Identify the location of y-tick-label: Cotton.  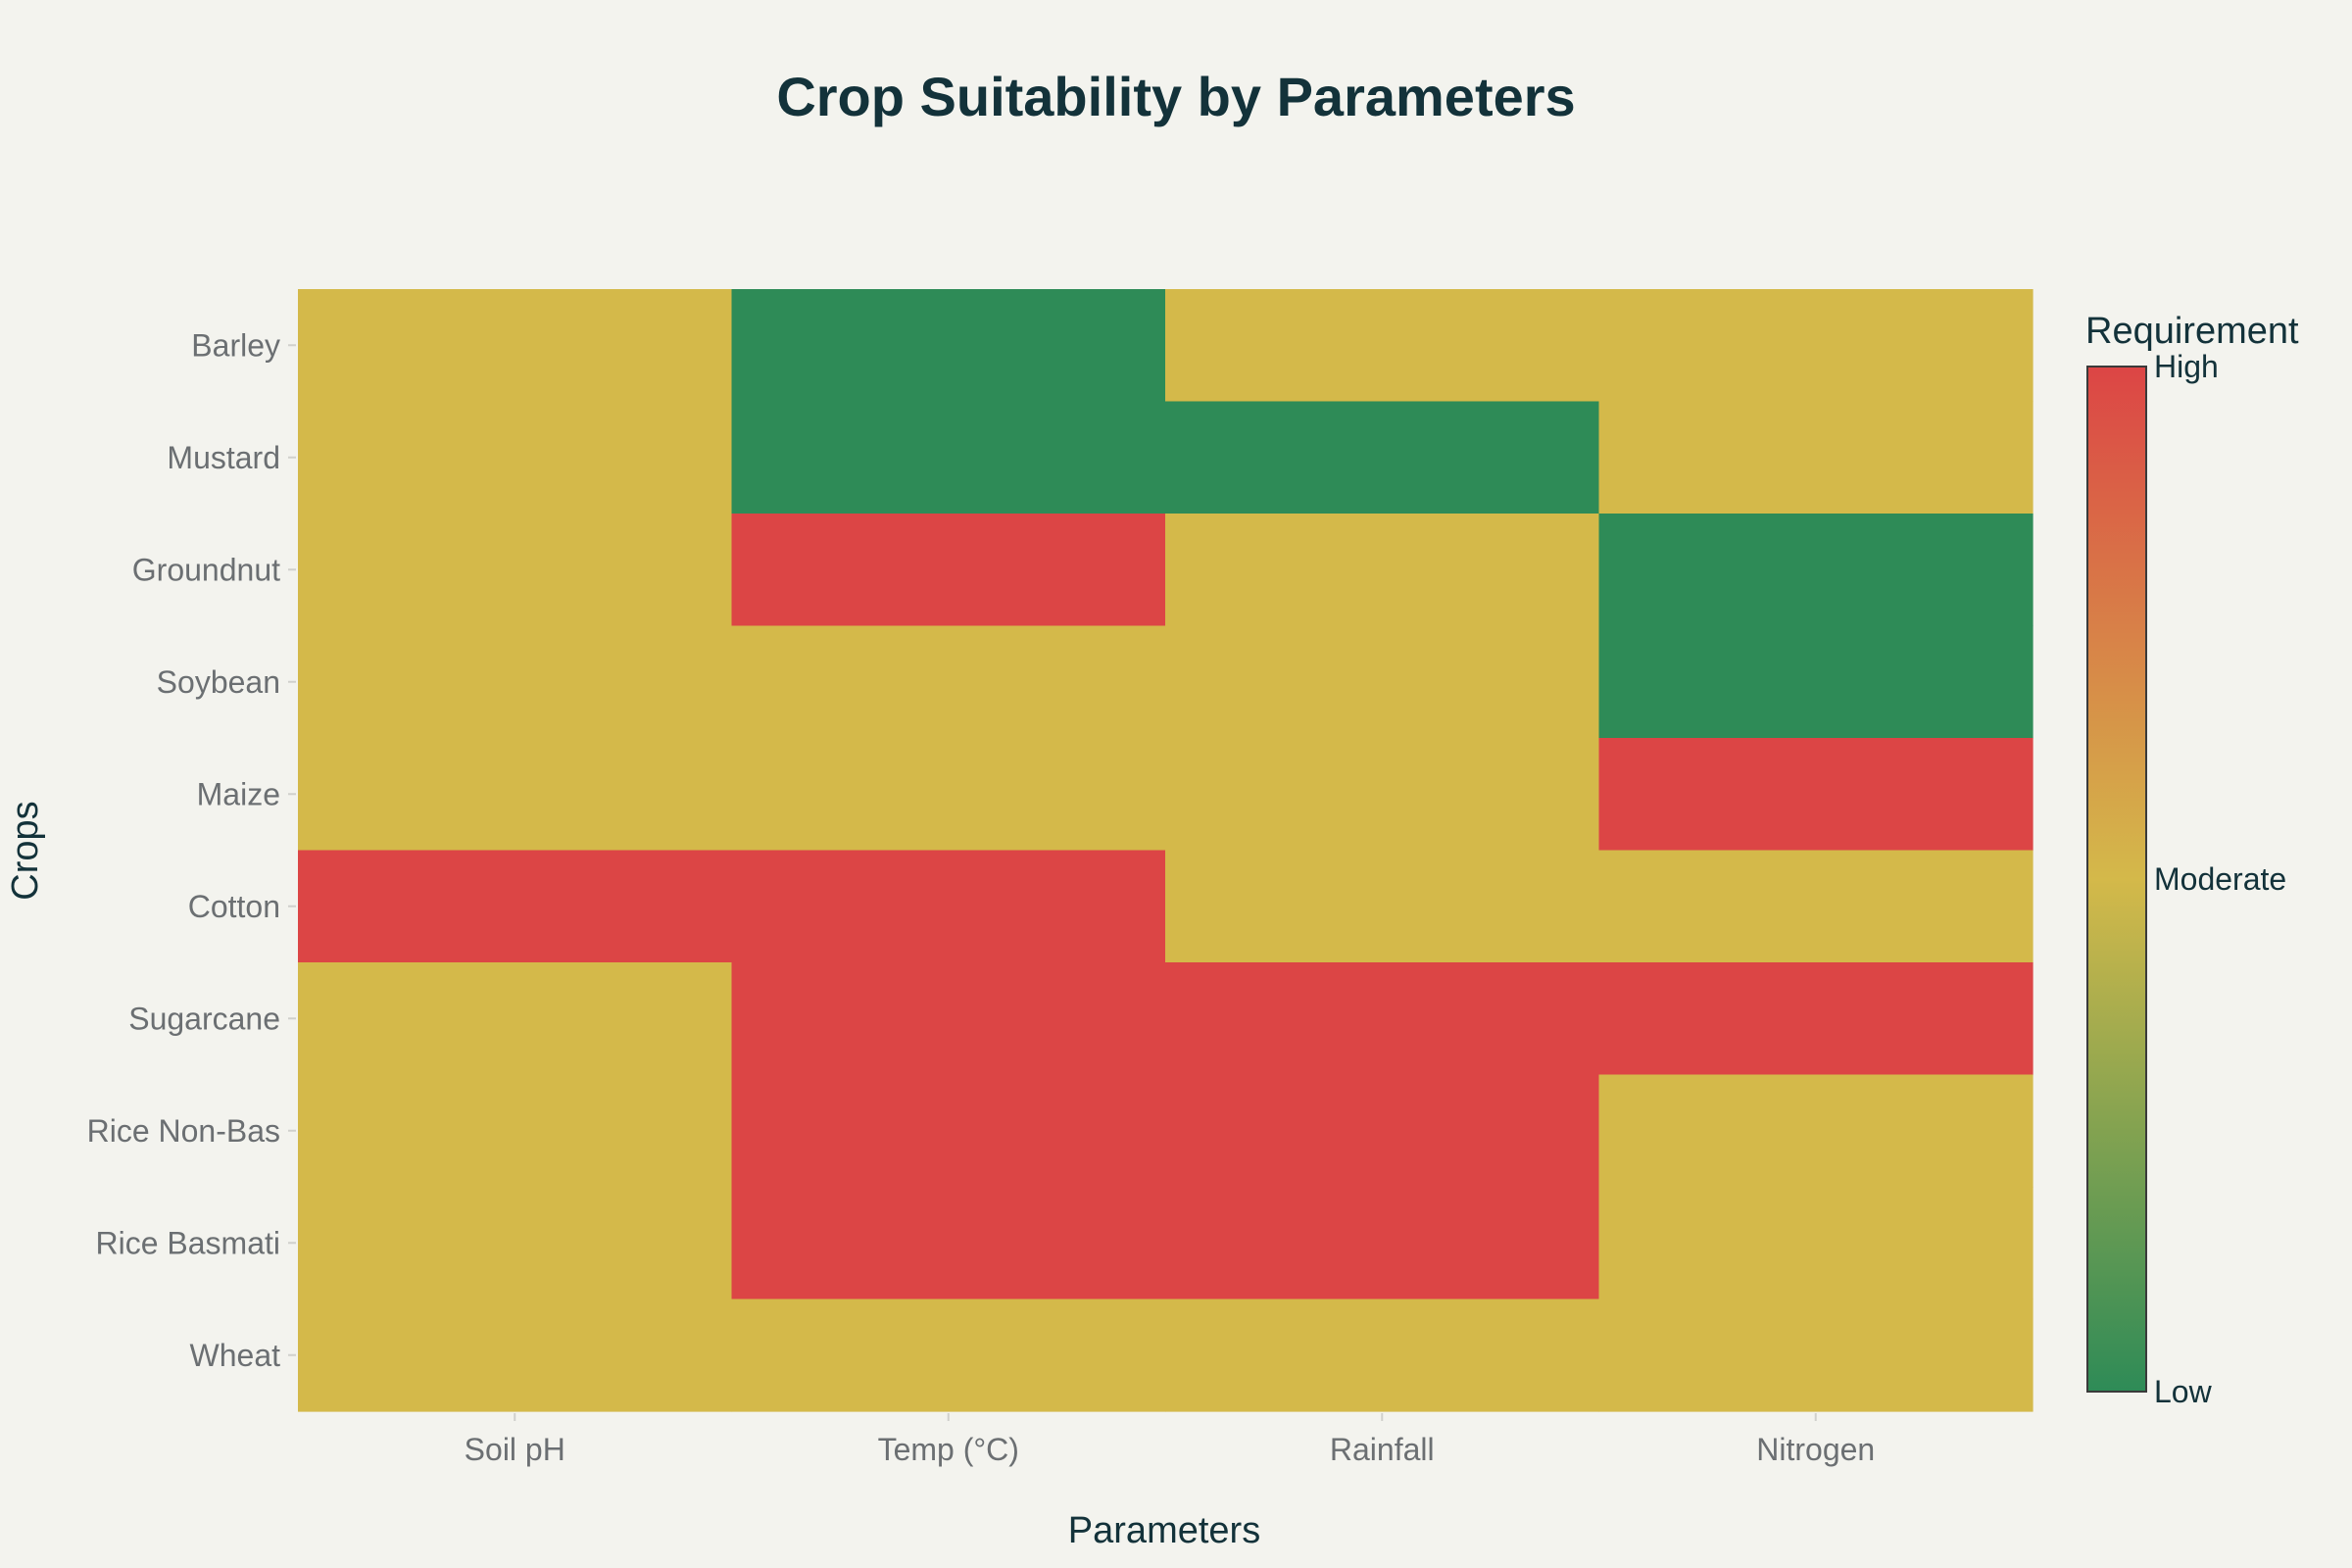
(234, 906).